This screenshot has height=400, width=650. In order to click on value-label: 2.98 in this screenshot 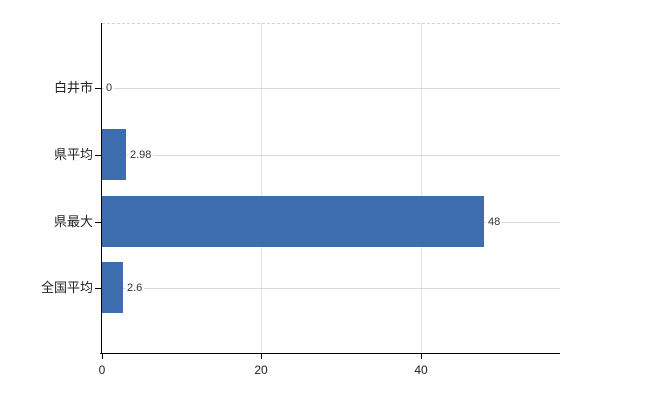, I will do `click(141, 155)`.